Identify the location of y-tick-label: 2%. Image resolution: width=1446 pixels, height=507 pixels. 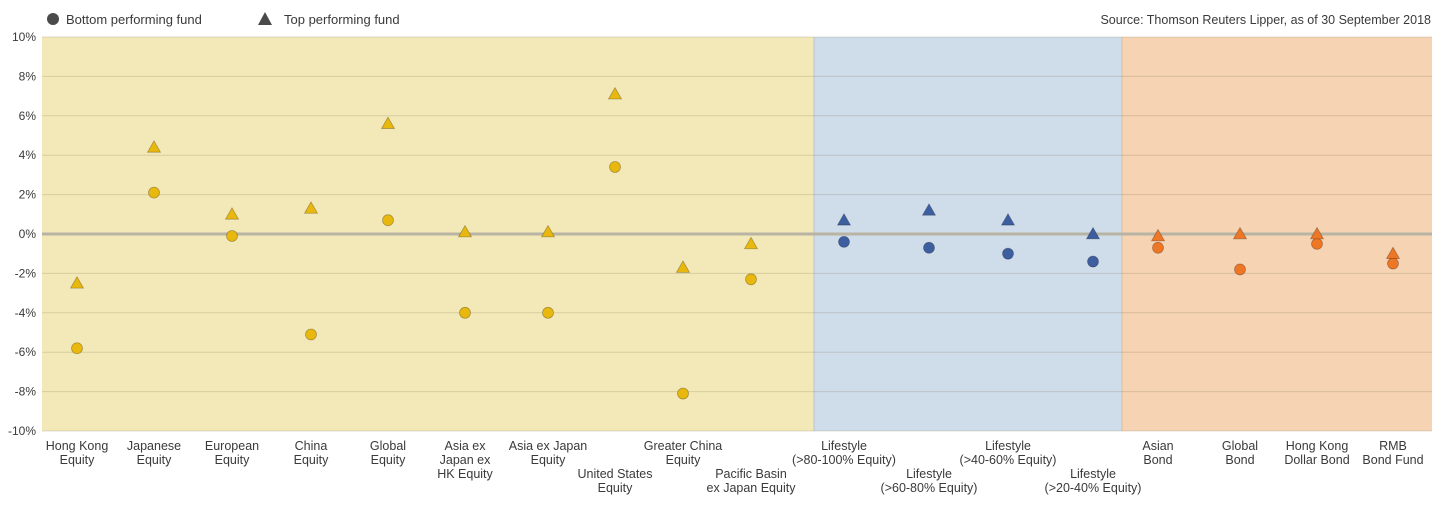
(28, 195).